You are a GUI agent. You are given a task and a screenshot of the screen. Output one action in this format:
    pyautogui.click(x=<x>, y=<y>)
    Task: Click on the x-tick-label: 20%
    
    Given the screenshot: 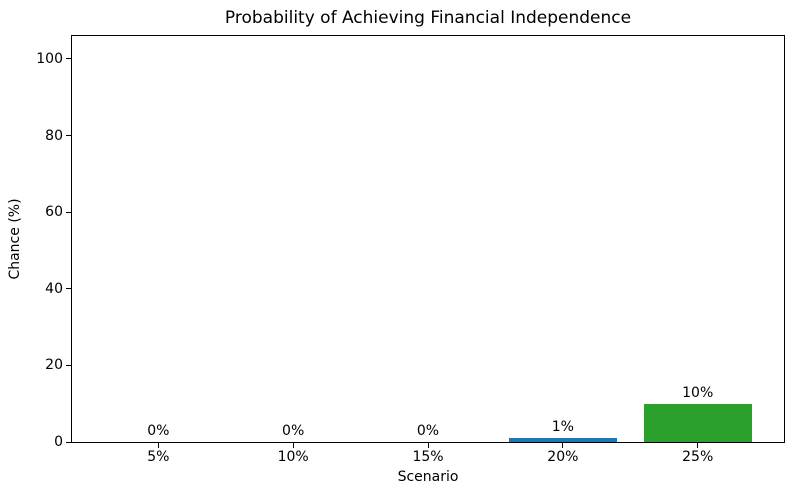 What is the action you would take?
    pyautogui.click(x=563, y=457)
    